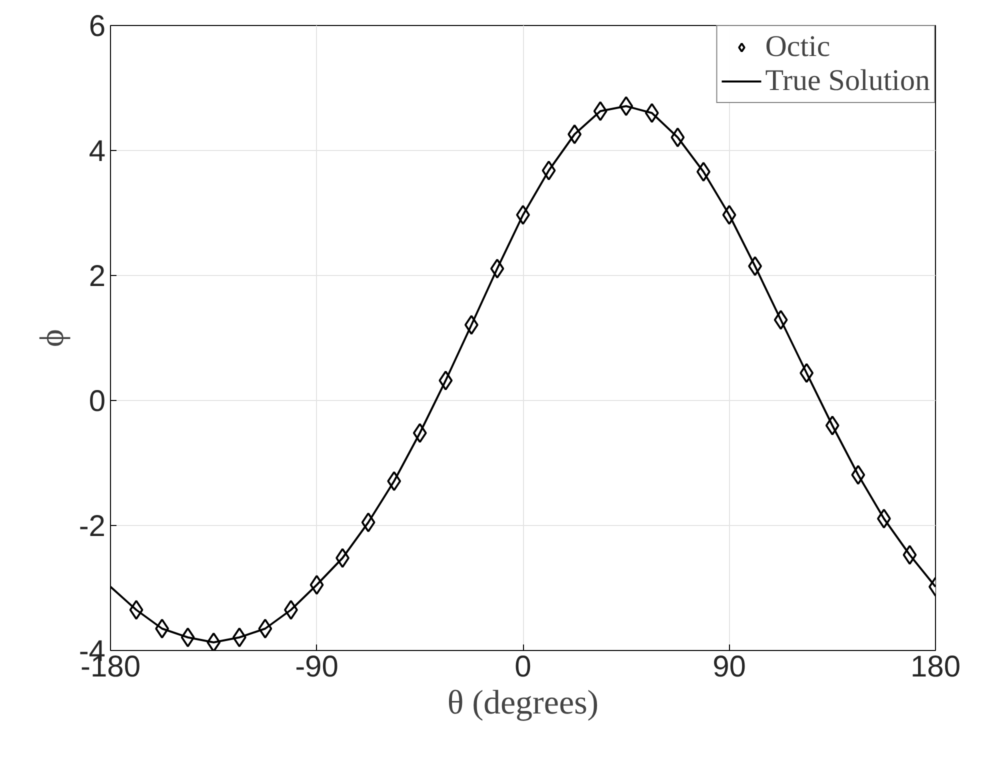 The image size is (989, 773). Describe the element at coordinates (935, 667) in the screenshot. I see `x-tick-label: 180` at that location.